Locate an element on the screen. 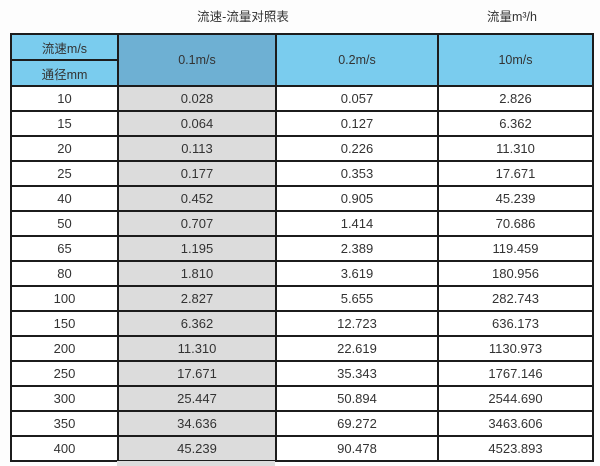 This screenshot has height=466, width=600. flow-cell: 1130.973 is located at coordinates (515, 348).